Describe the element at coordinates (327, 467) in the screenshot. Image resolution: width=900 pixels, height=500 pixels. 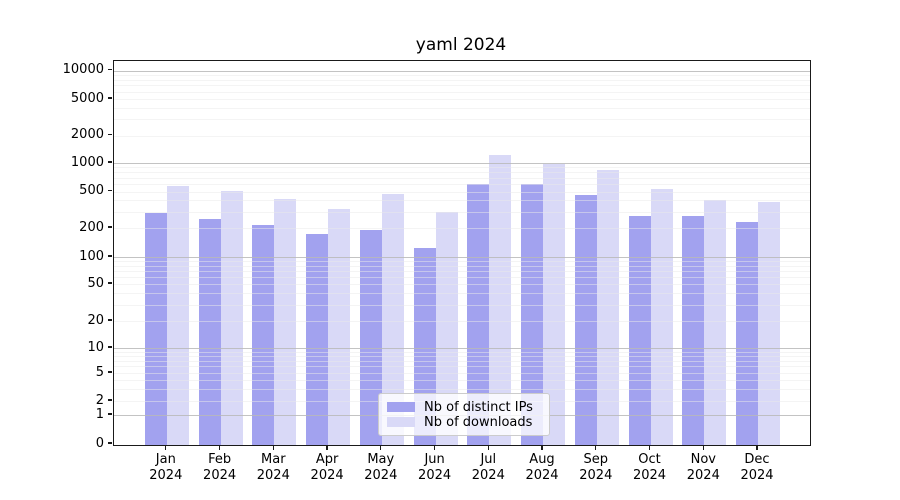
I see `x-tick-label-apr: Apr 2024` at that location.